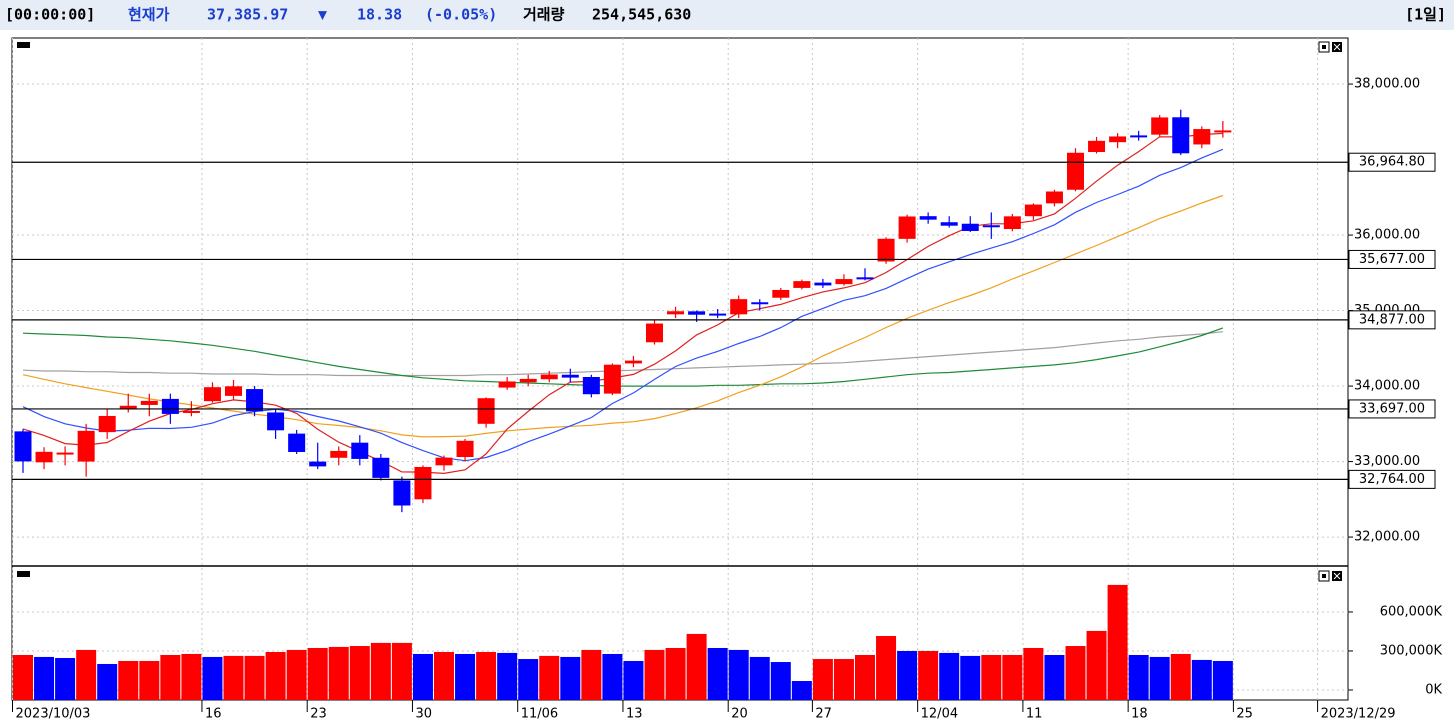 The image size is (1454, 727). Describe the element at coordinates (1244, 714) in the screenshot. I see `x-tick-label: 25` at that location.